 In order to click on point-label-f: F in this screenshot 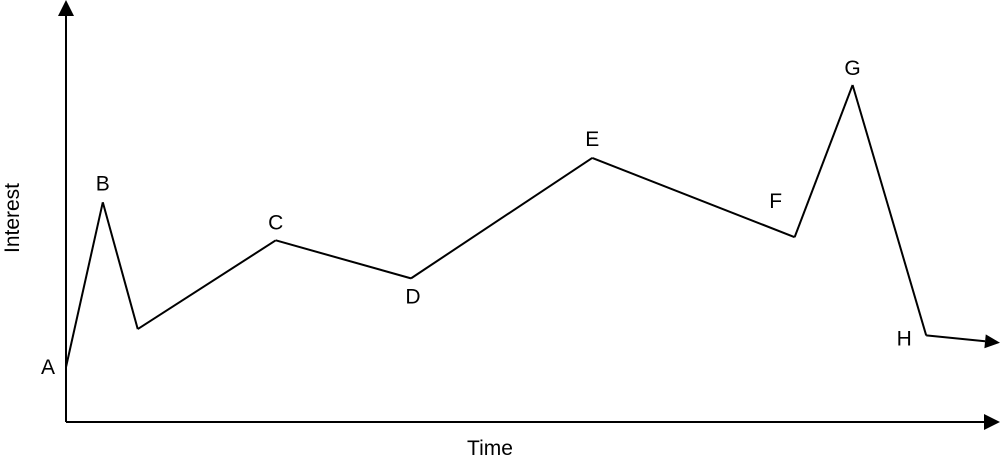, I will do `click(775, 201)`.